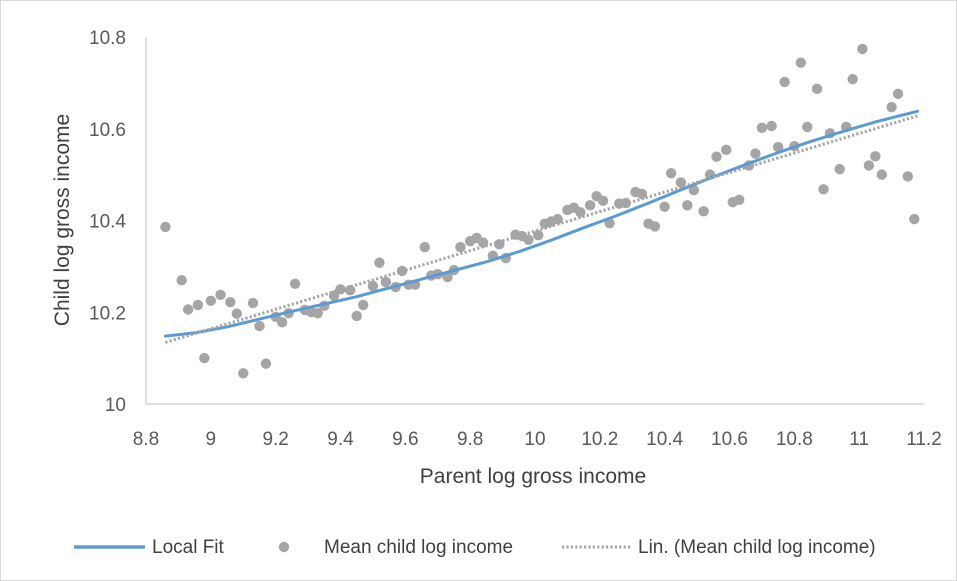  What do you see at coordinates (533, 476) in the screenshot?
I see `x-axis-title: Parent log gross income` at bounding box center [533, 476].